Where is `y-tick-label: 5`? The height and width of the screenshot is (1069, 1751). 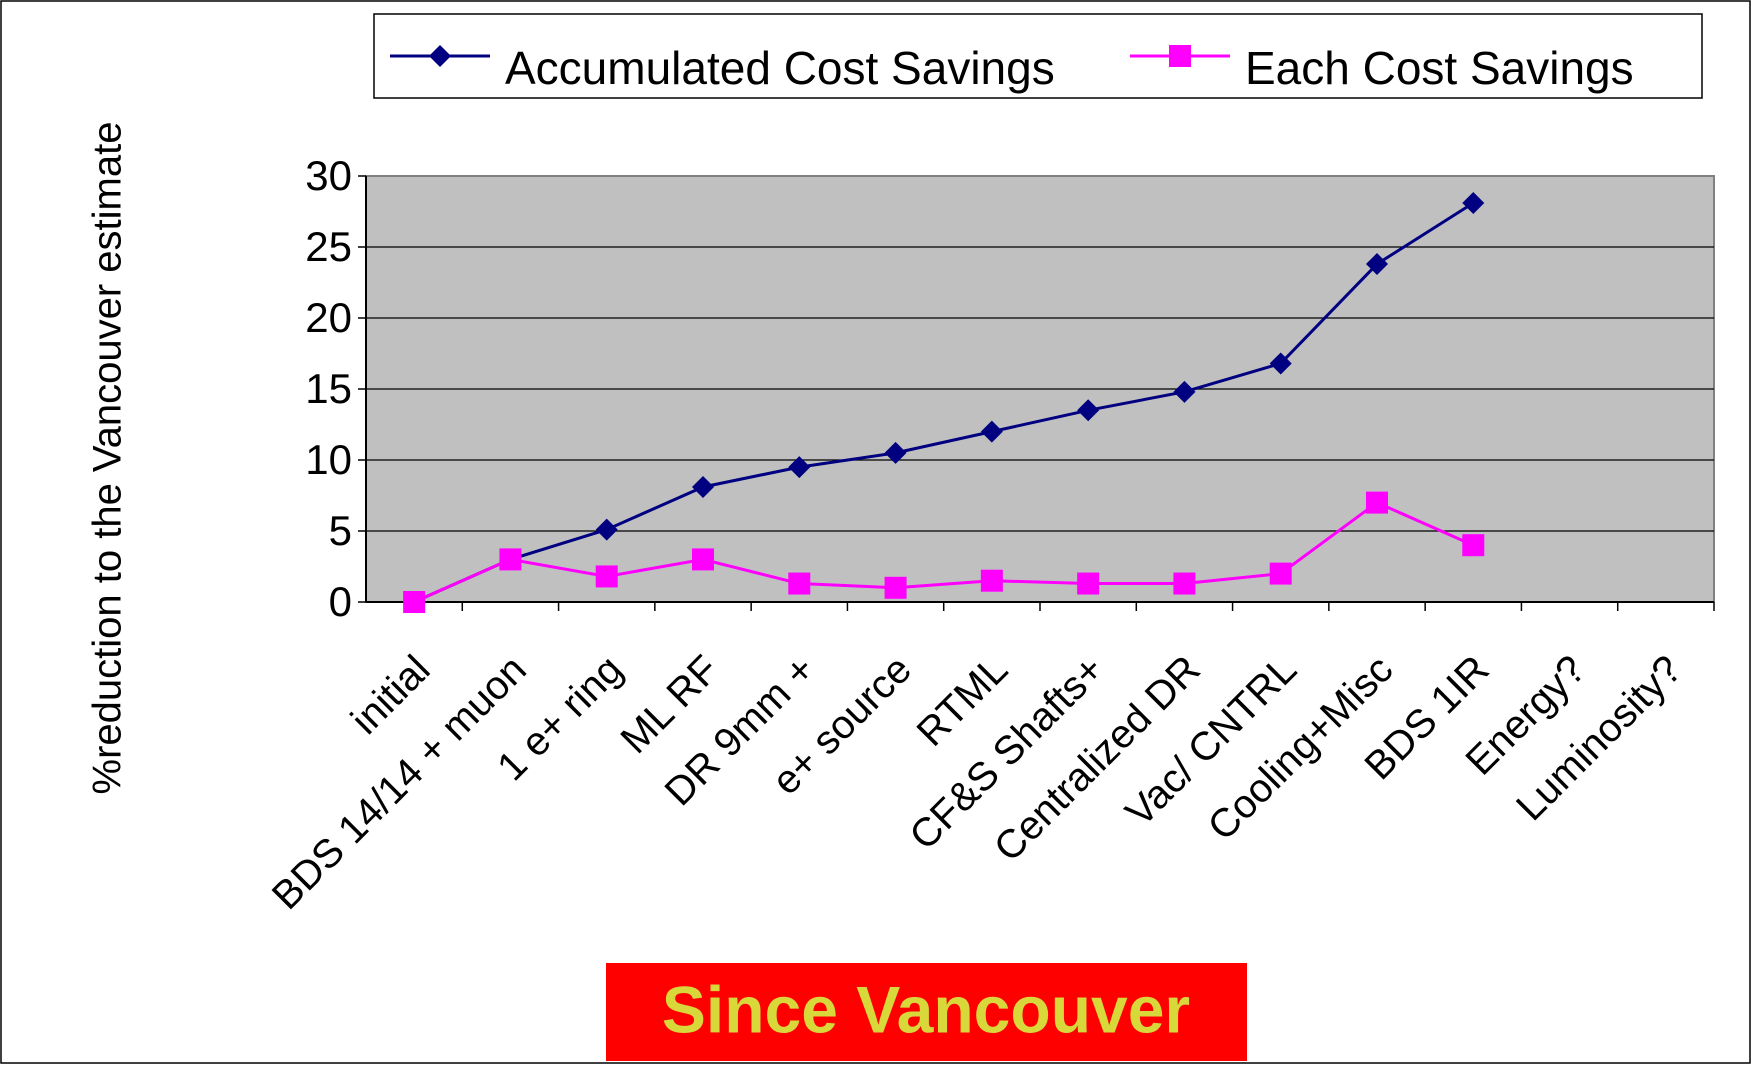
y-tick-label: 5 is located at coordinates (340, 530).